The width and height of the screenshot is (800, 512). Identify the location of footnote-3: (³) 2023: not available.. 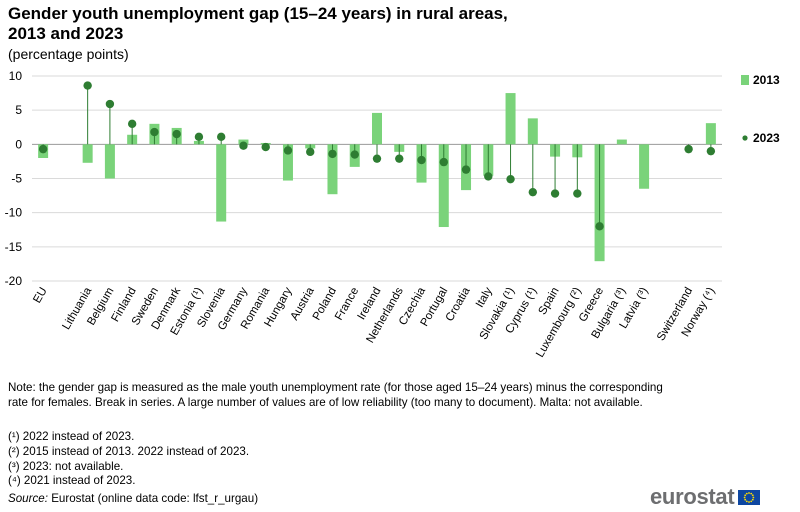
(66, 466).